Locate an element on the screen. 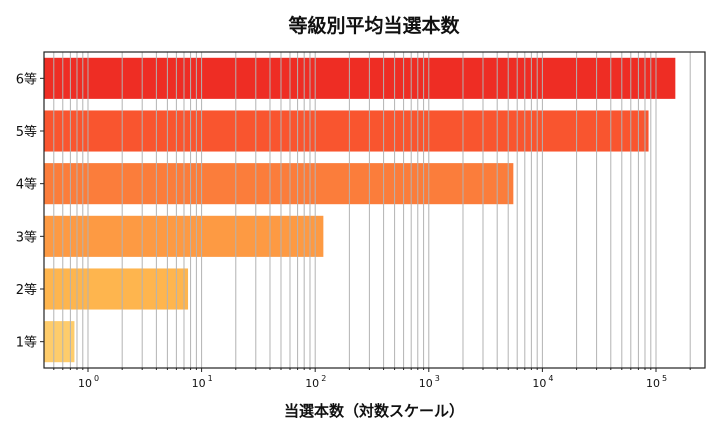 Image resolution: width=720 pixels, height=432 pixels. y-tick-label: 6等 is located at coordinates (26, 79).